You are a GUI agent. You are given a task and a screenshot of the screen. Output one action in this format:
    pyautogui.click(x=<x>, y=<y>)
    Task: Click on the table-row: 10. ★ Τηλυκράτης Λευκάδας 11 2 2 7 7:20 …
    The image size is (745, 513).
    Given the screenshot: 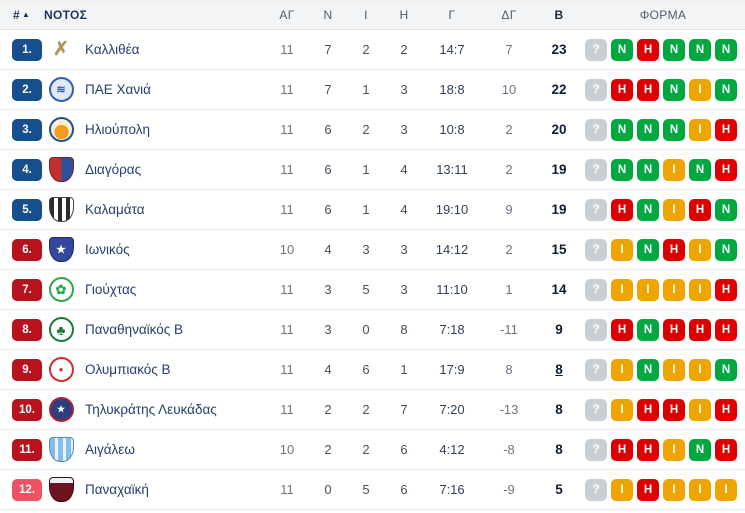 What is the action you would take?
    pyautogui.click(x=372, y=410)
    